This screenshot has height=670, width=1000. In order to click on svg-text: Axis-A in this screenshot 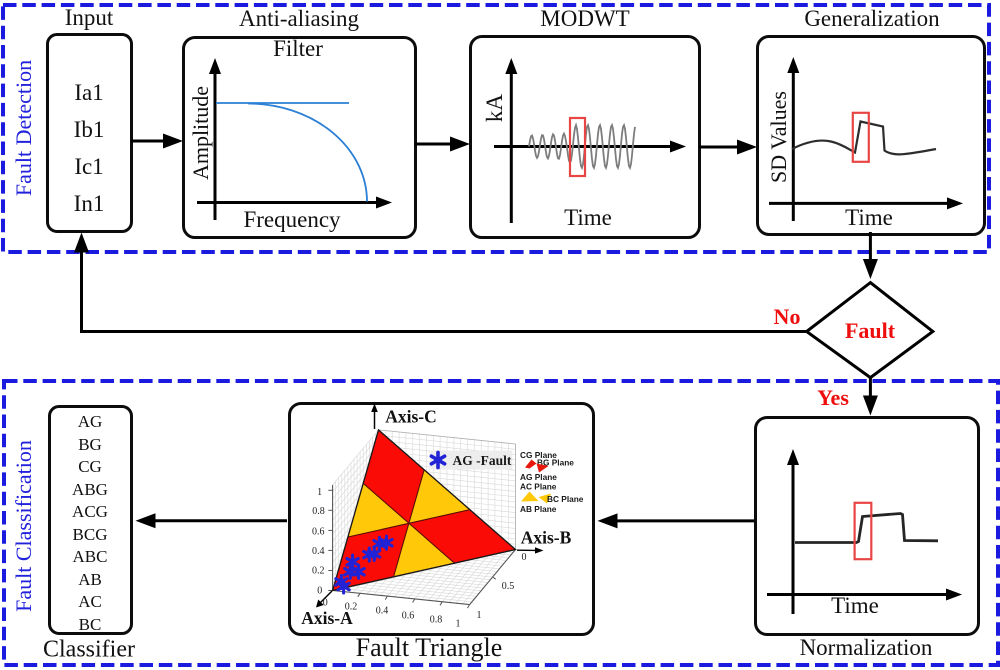, I will do `click(327, 618)`.